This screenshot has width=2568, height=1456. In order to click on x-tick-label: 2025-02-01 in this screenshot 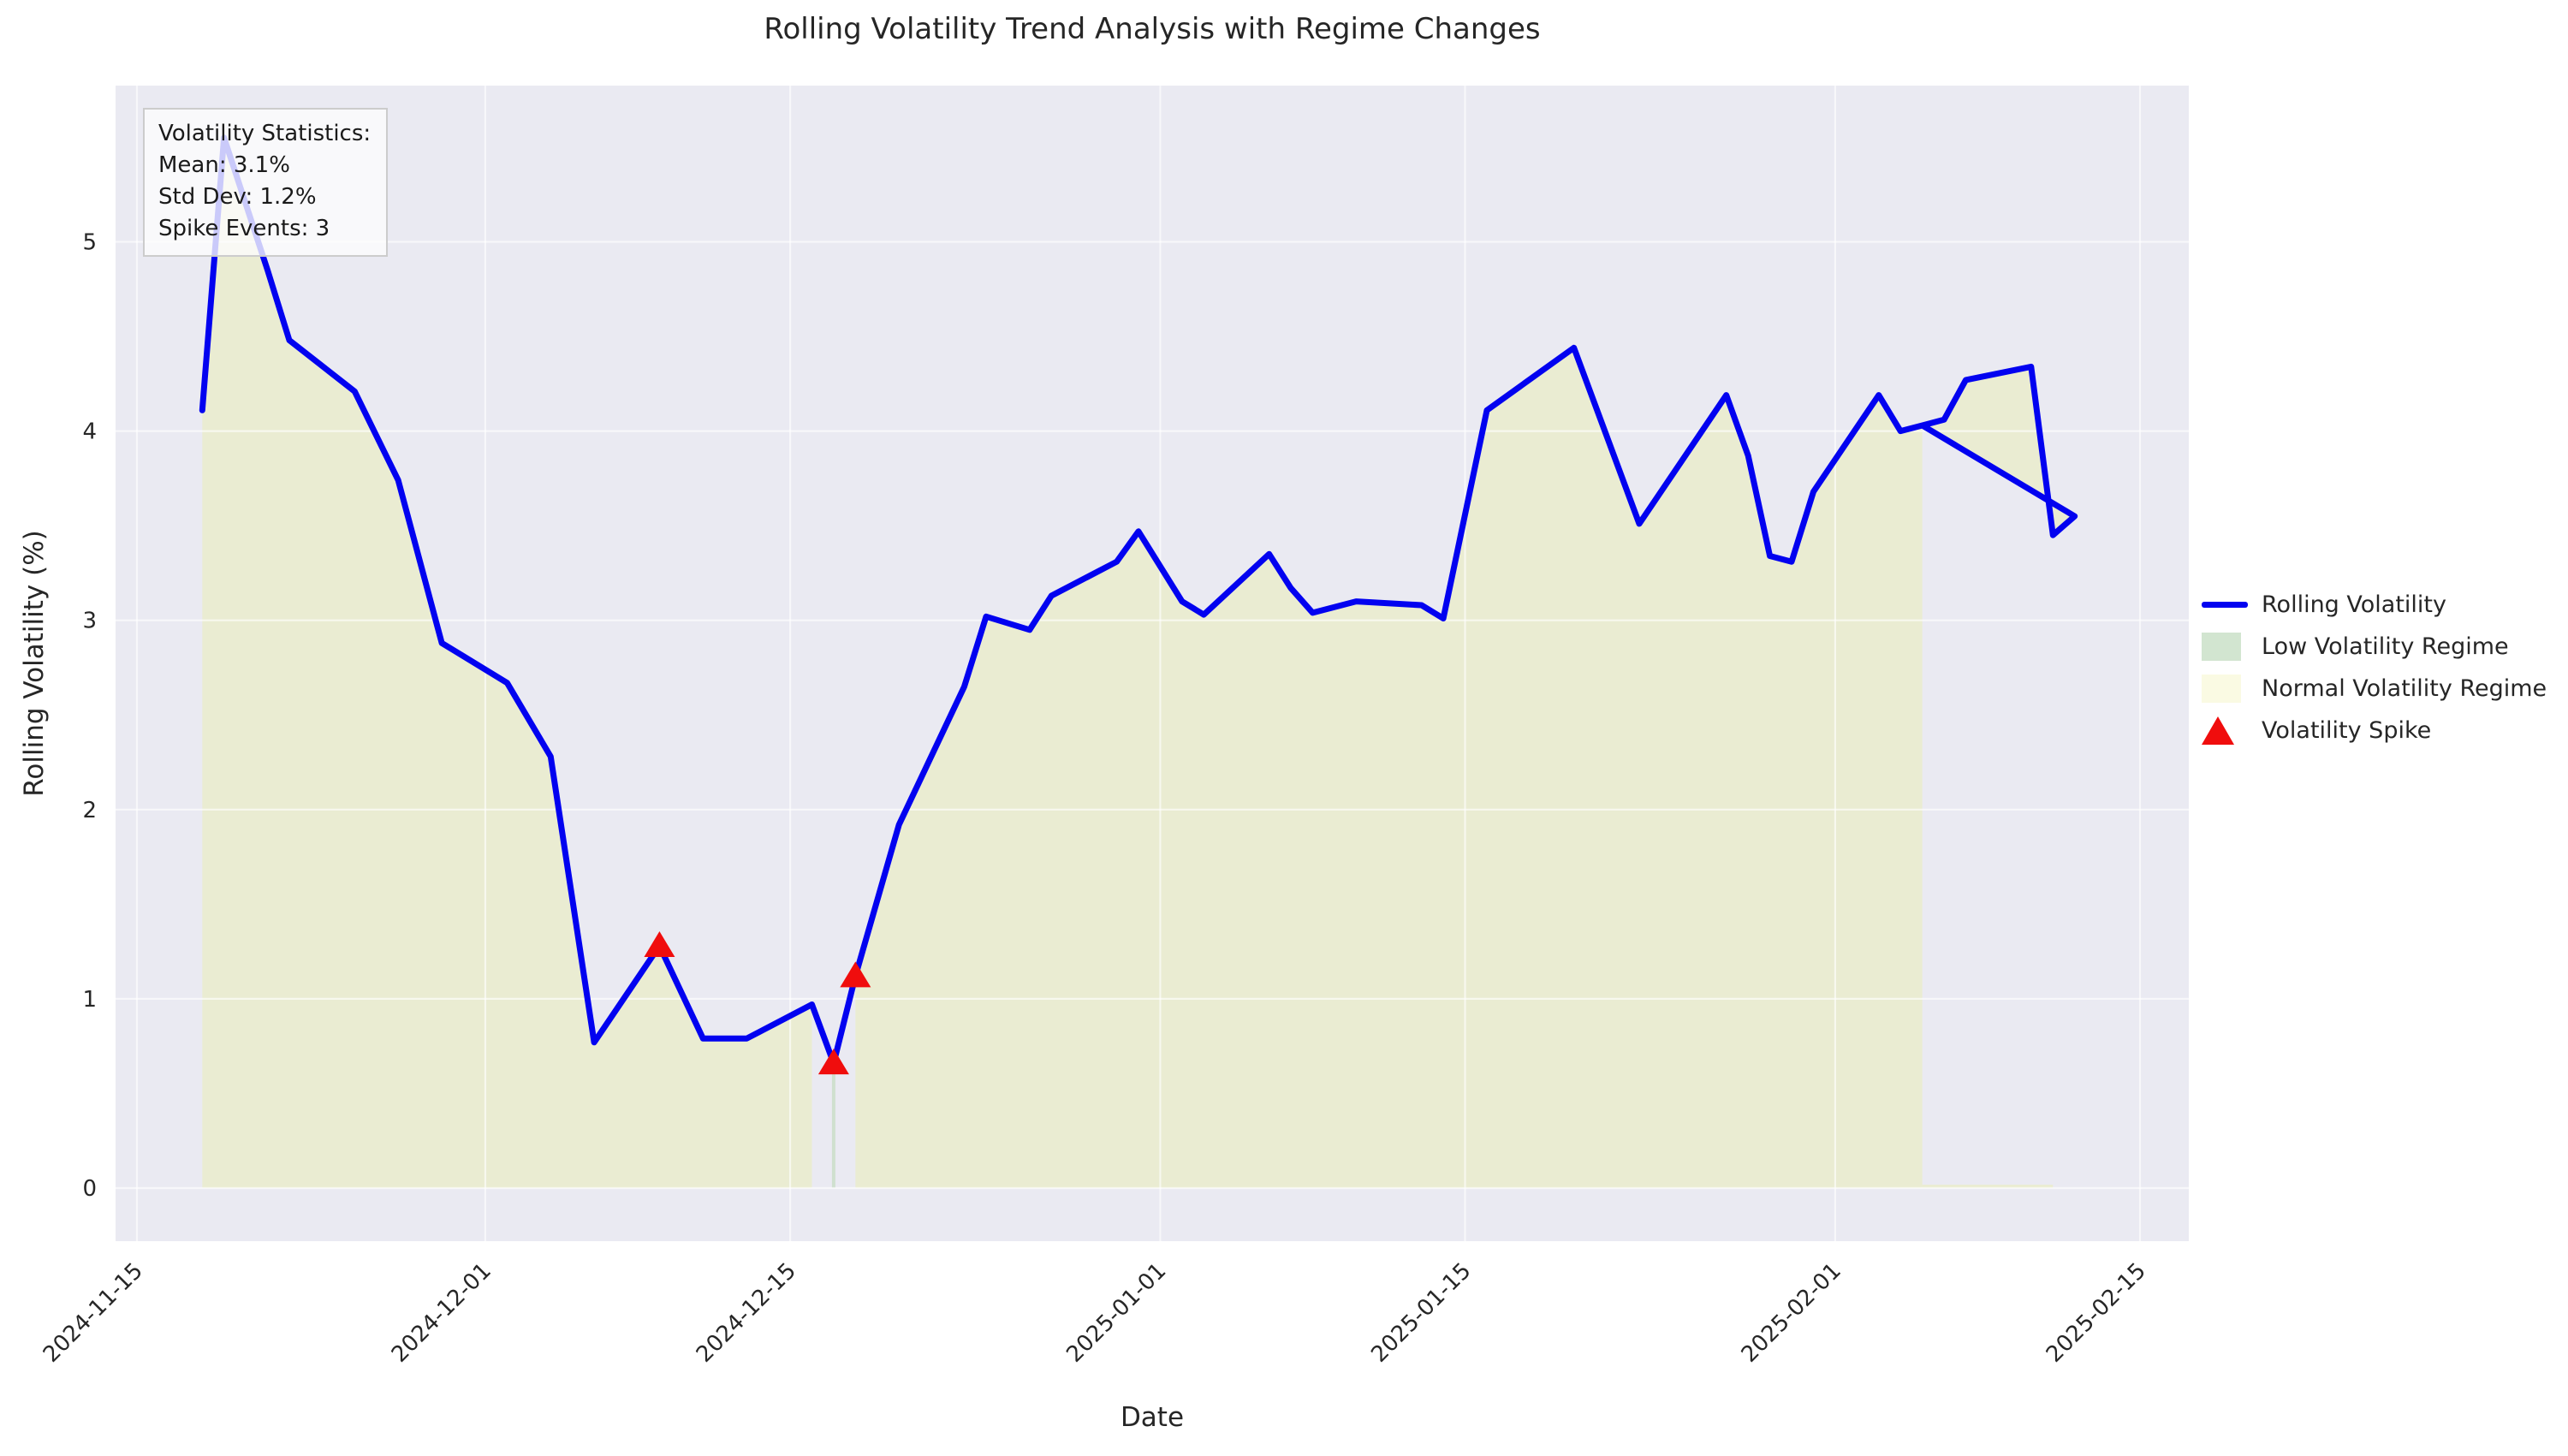, I will do `click(1791, 1313)`.